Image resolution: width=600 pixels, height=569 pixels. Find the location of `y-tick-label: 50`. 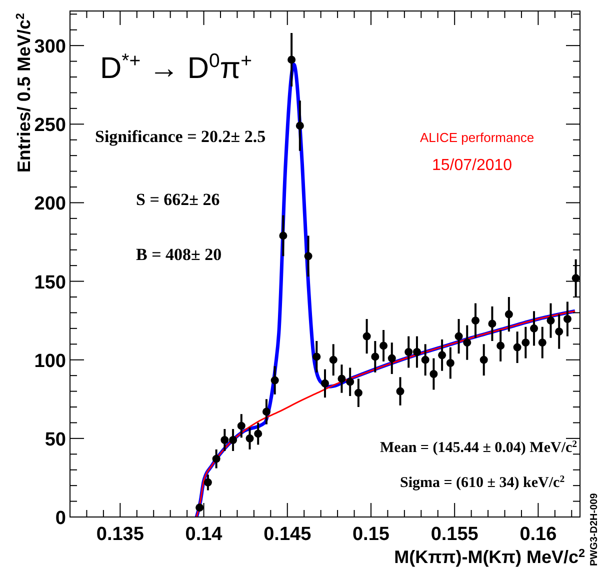

y-tick-label: 50 is located at coordinates (55, 439).